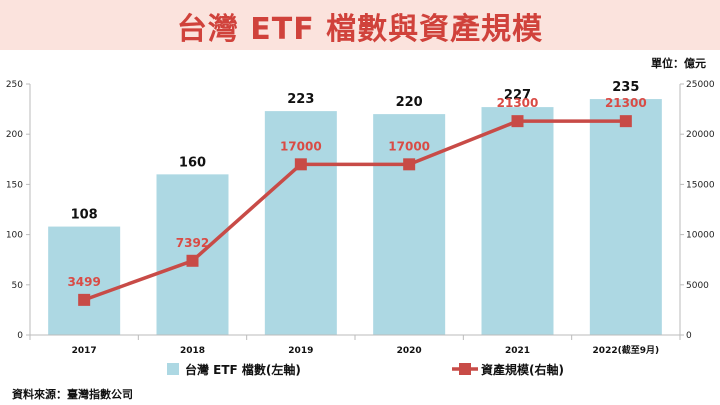 The image size is (720, 405). Describe the element at coordinates (72, 394) in the screenshot. I see `source-note: 資料來源：臺灣指數公司` at that location.